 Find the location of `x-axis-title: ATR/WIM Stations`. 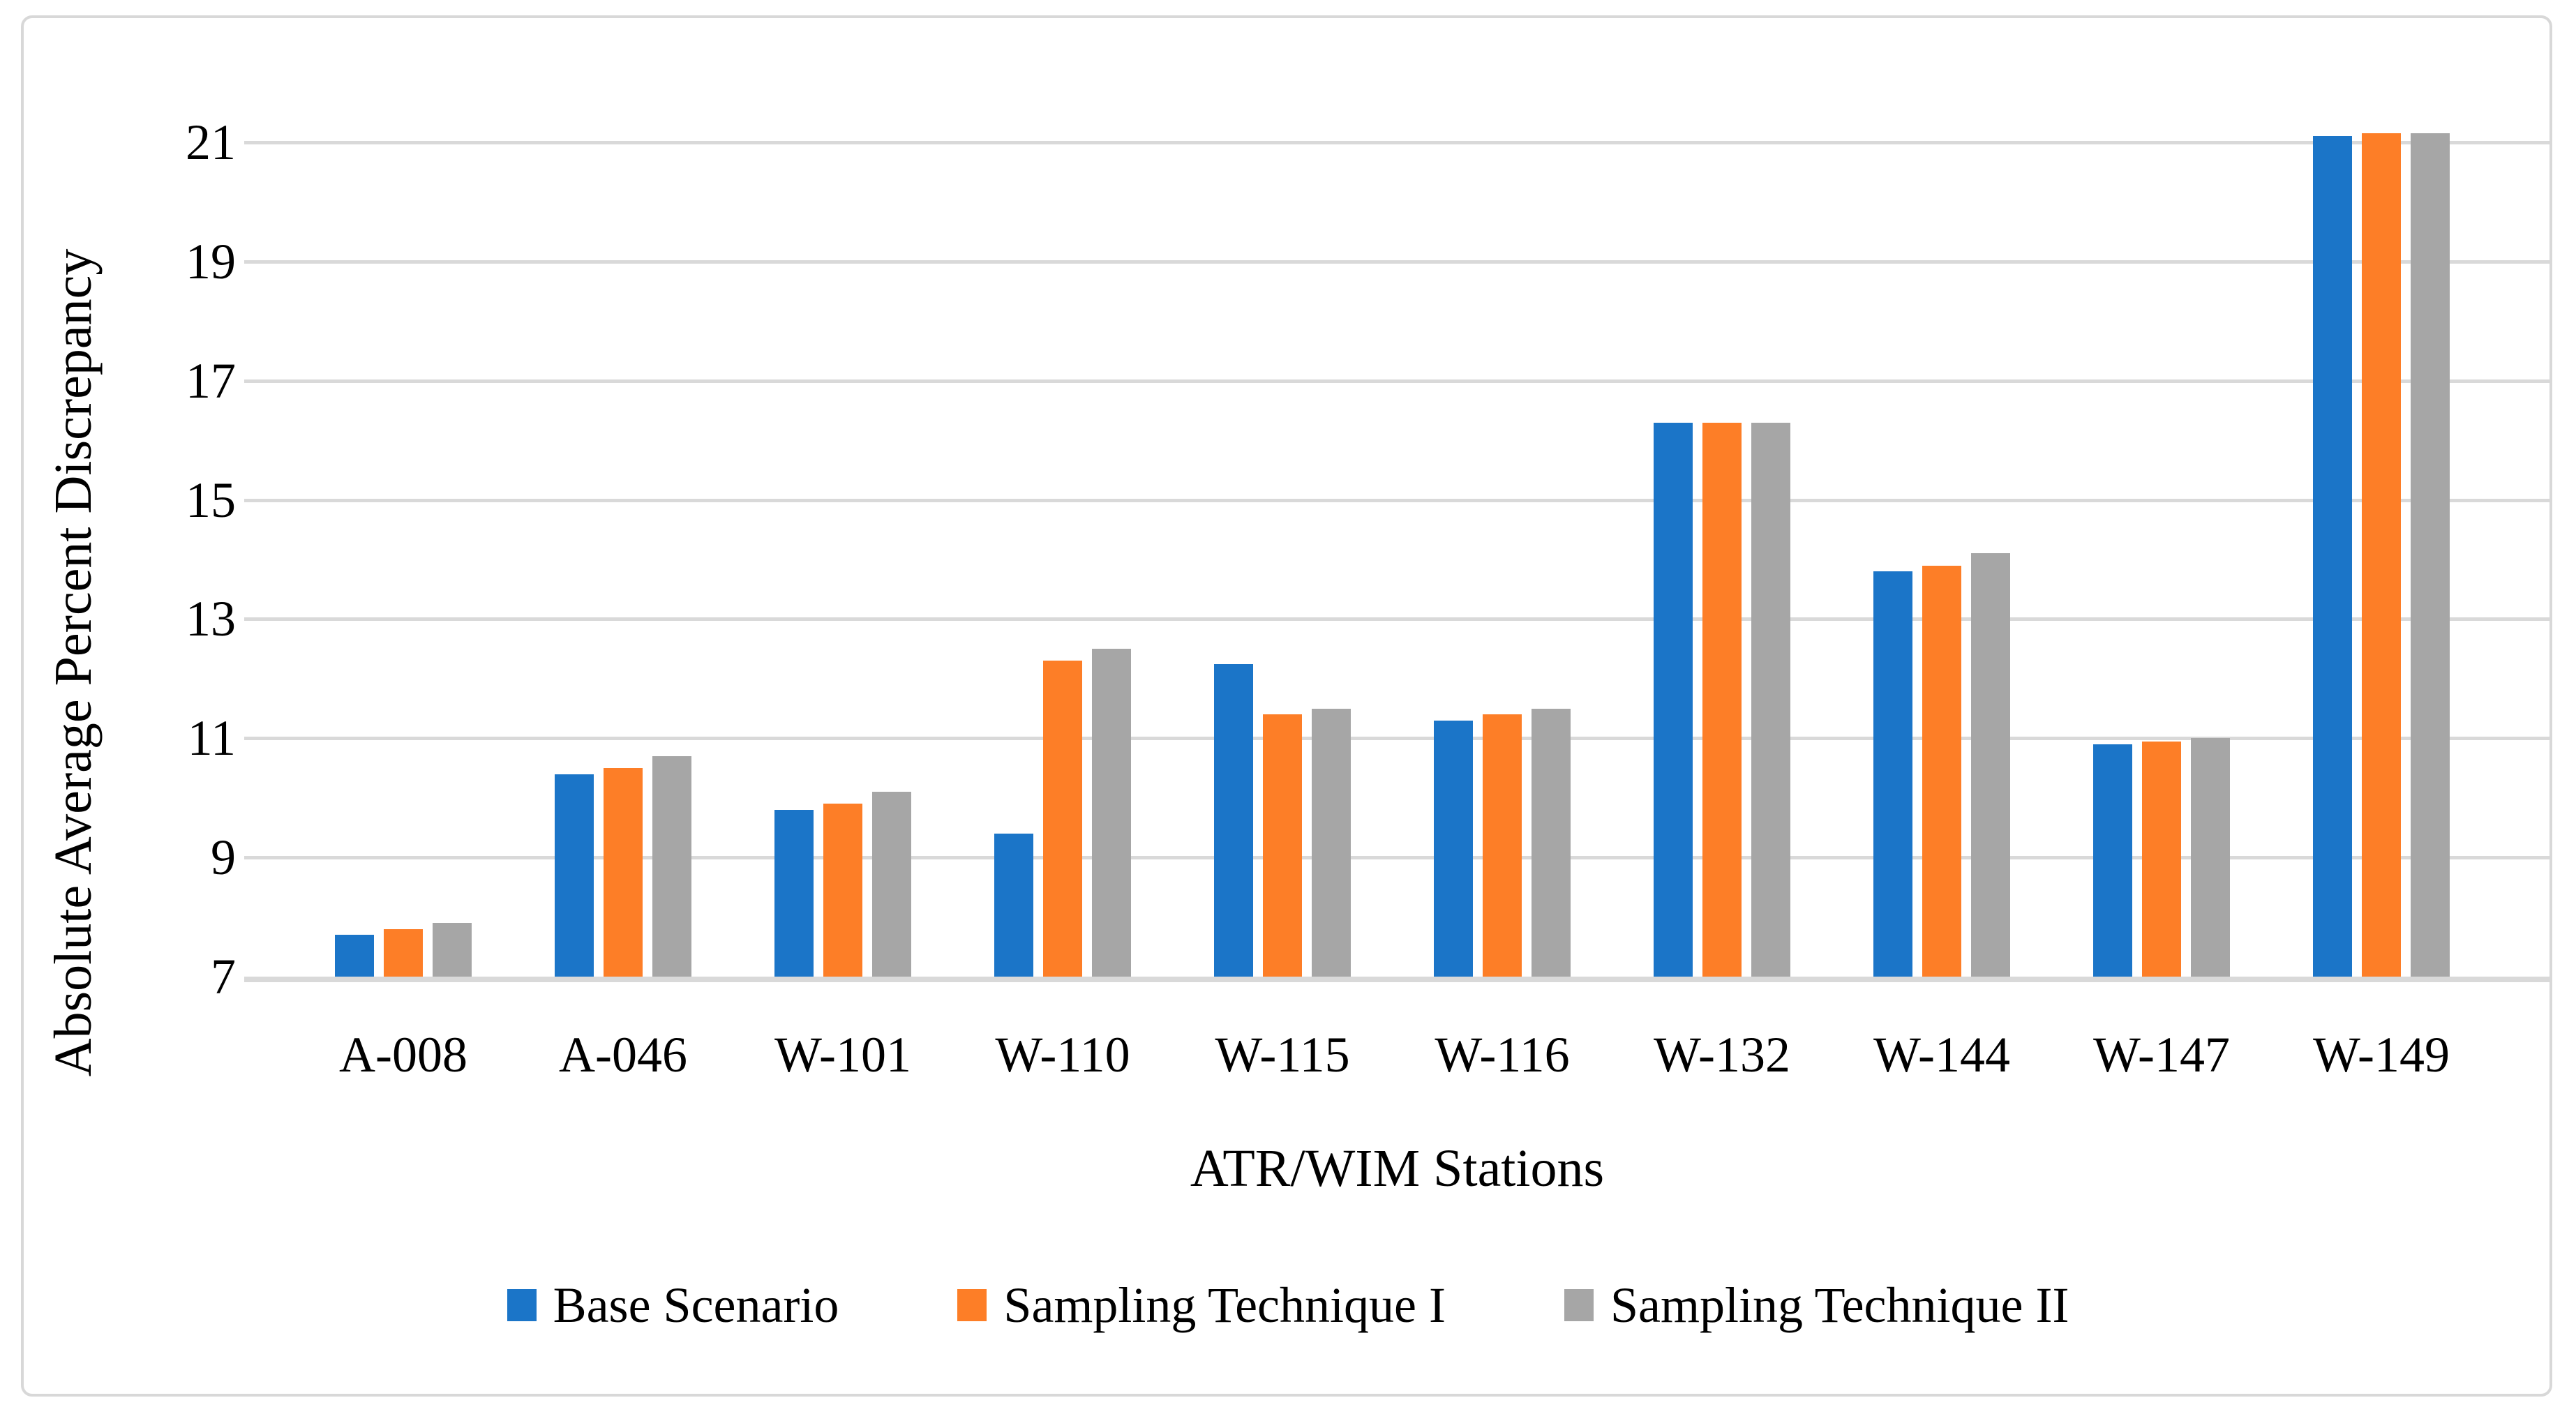

x-axis-title: ATR/WIM Stations is located at coordinates (1397, 1168).